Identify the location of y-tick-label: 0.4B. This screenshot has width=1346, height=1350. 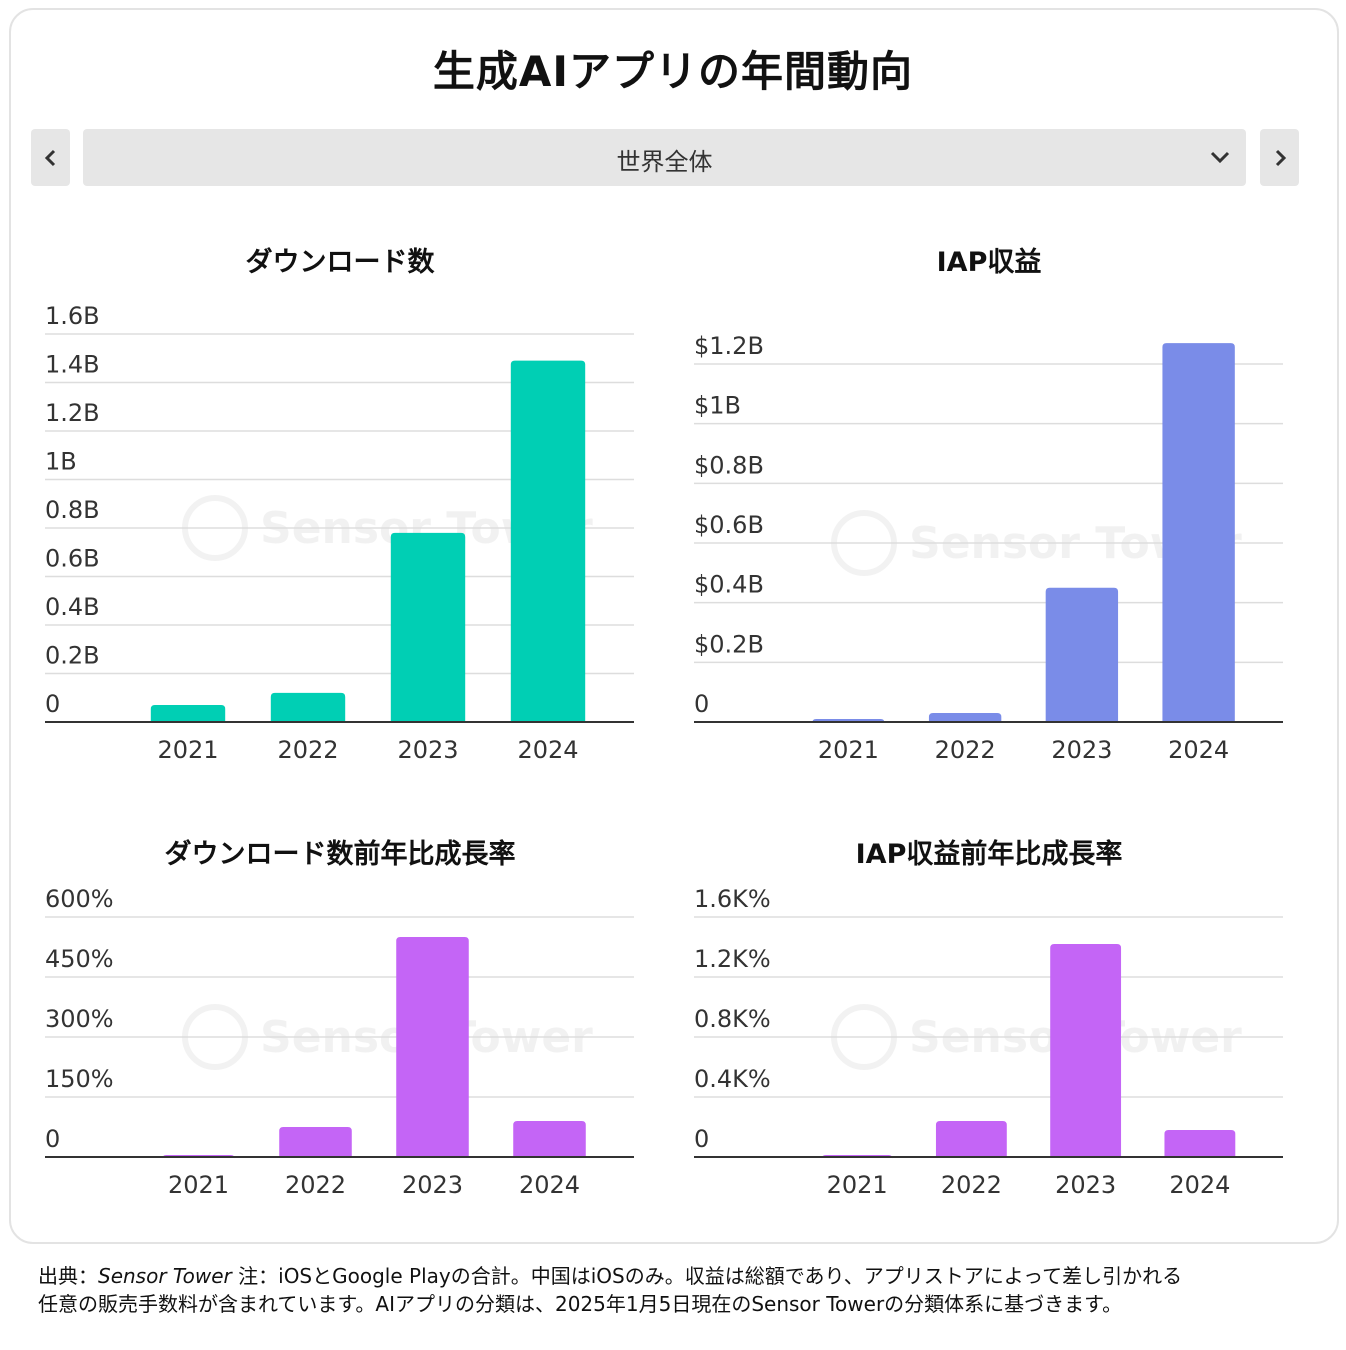
(72, 607).